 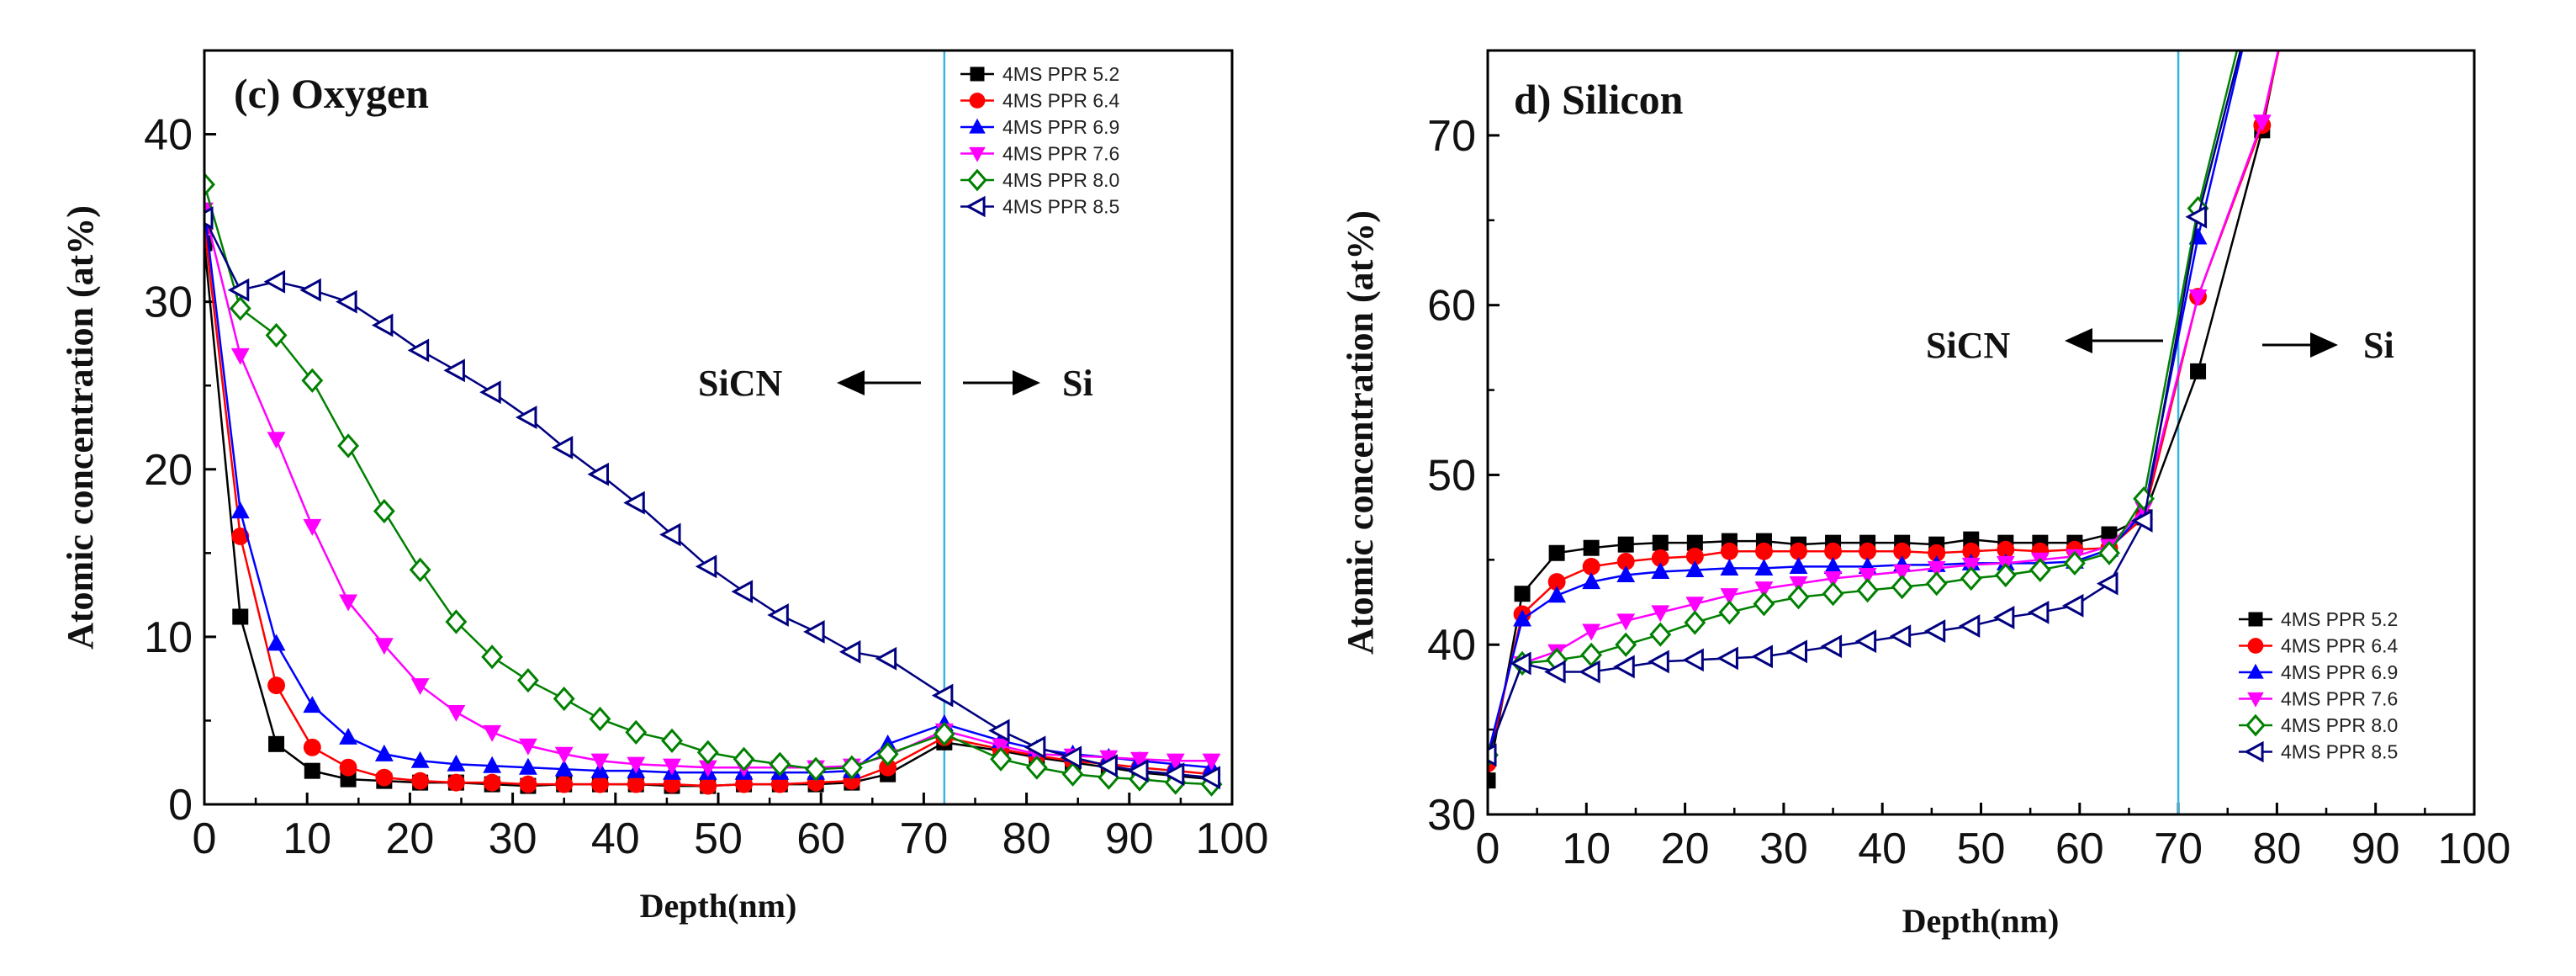 I want to click on oxygen-x-tick-label: 90, so click(x=1129, y=839).